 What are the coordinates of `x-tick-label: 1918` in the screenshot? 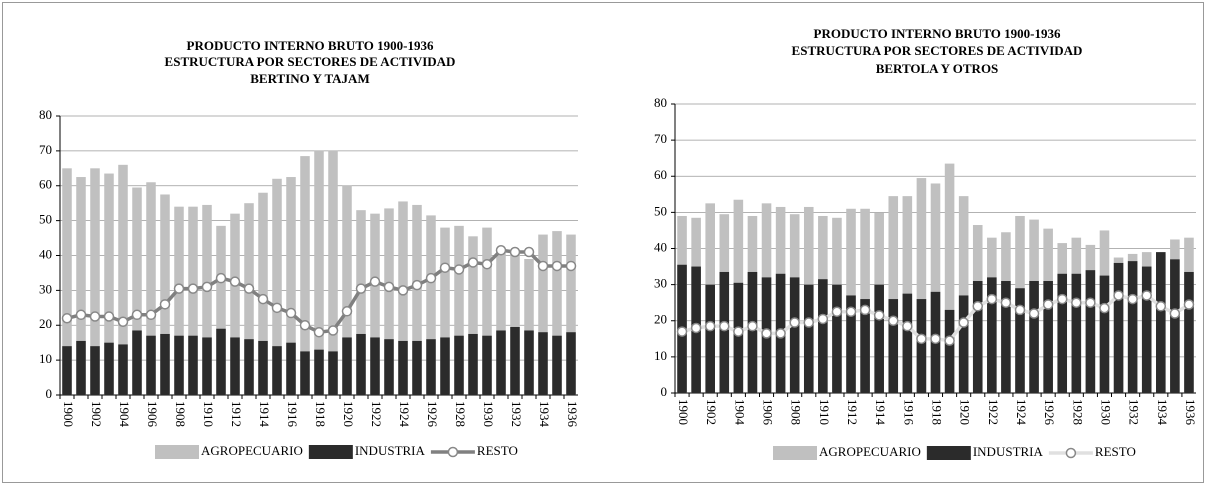 It's located at (937, 412).